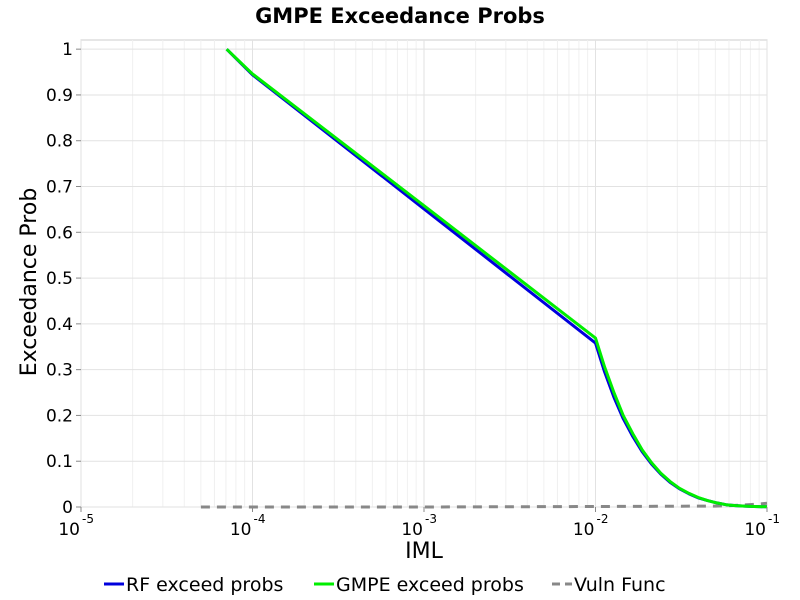 This screenshot has height=600, width=800. I want to click on y-tick-label: 0.7, so click(59, 188).